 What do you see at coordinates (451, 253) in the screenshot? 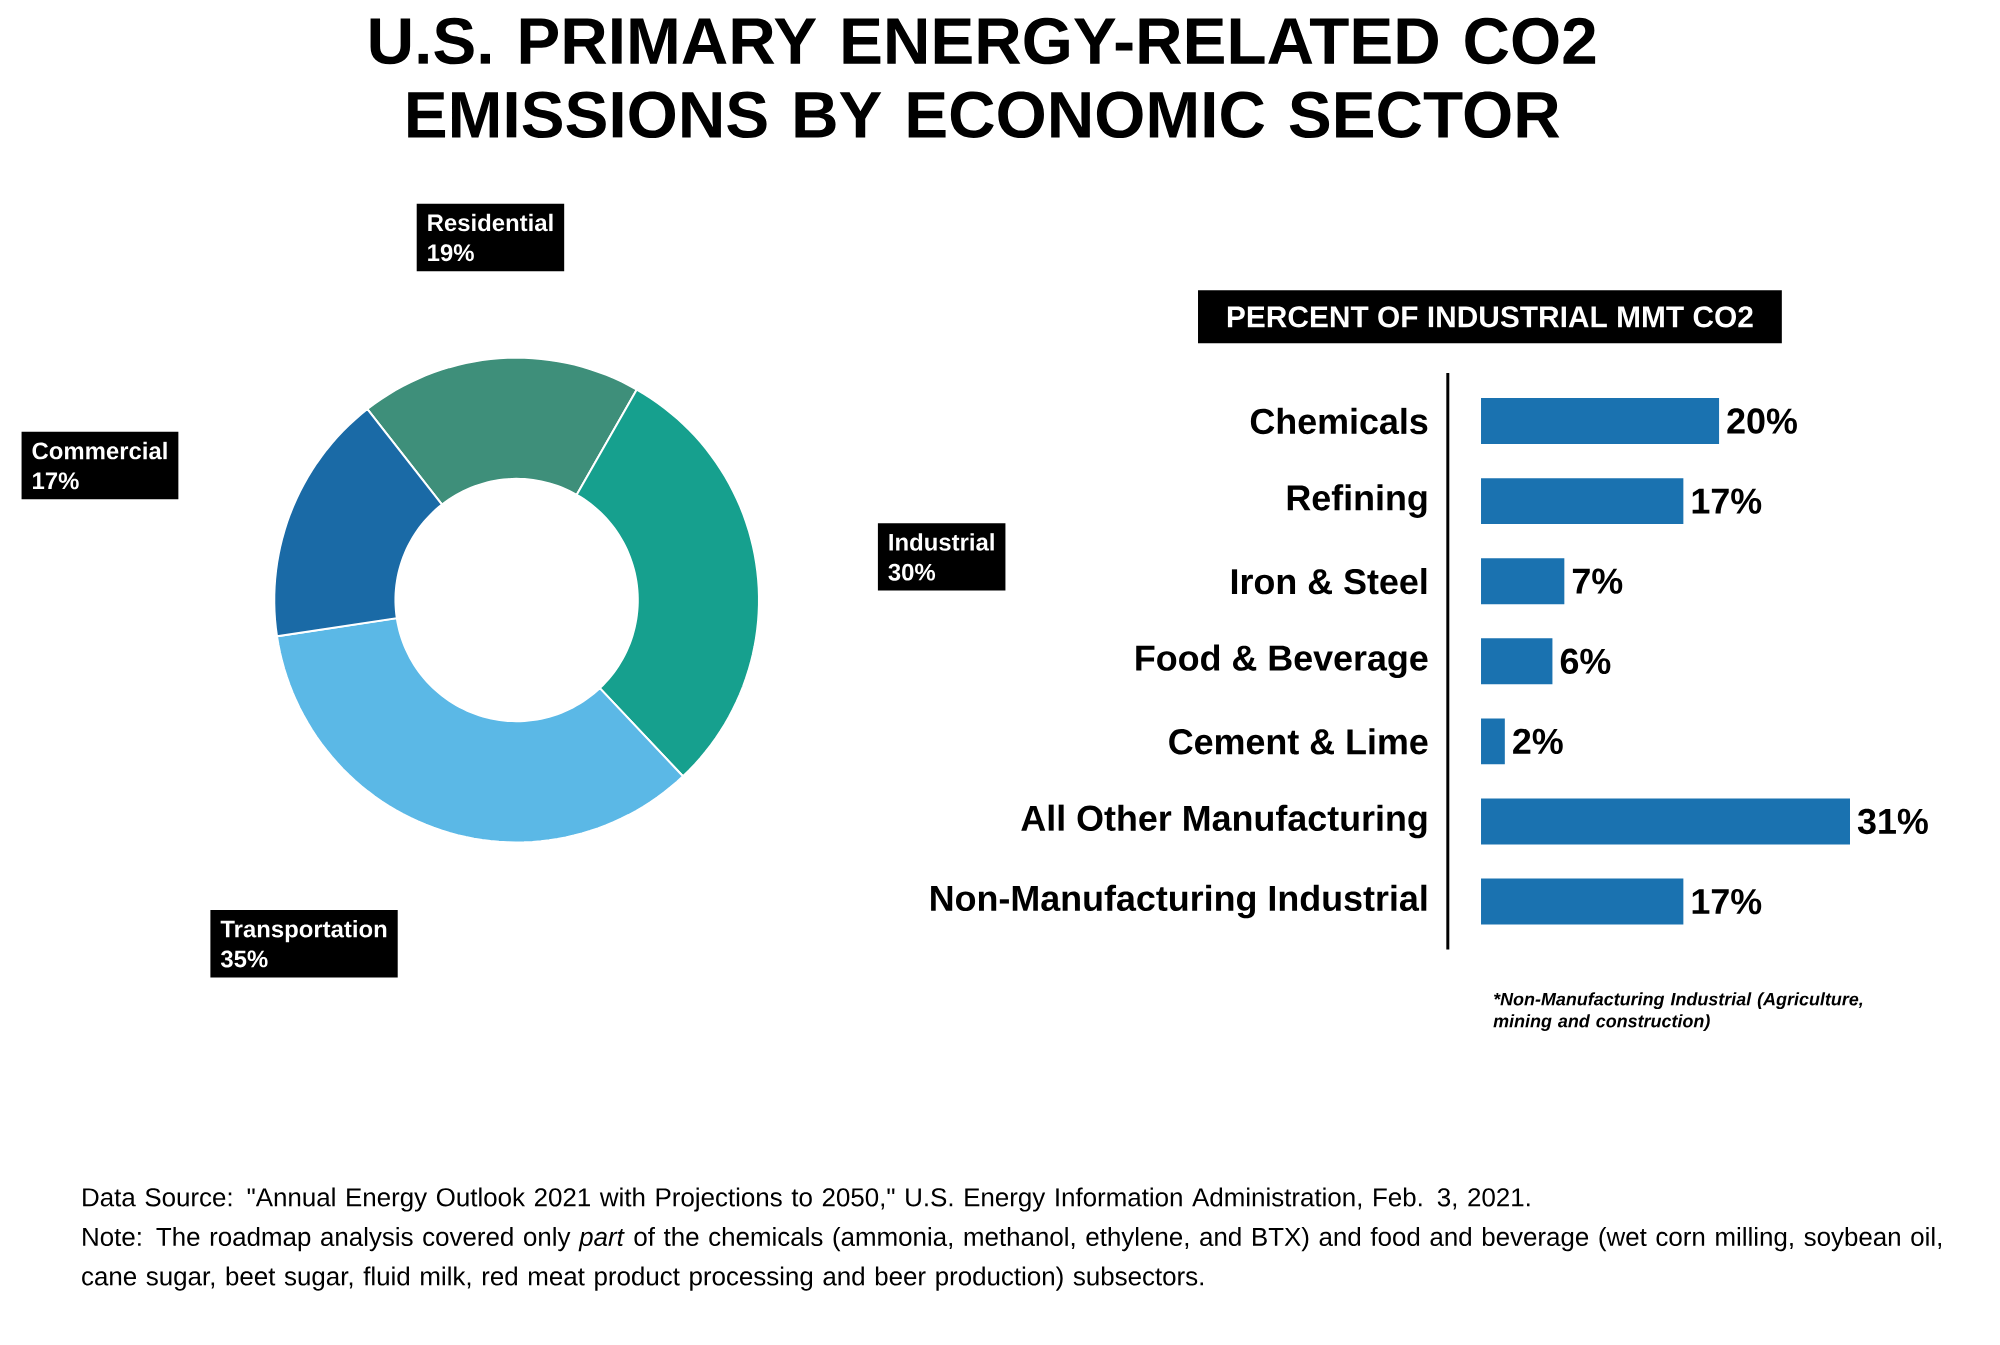
I see `data-label: 19%` at bounding box center [451, 253].